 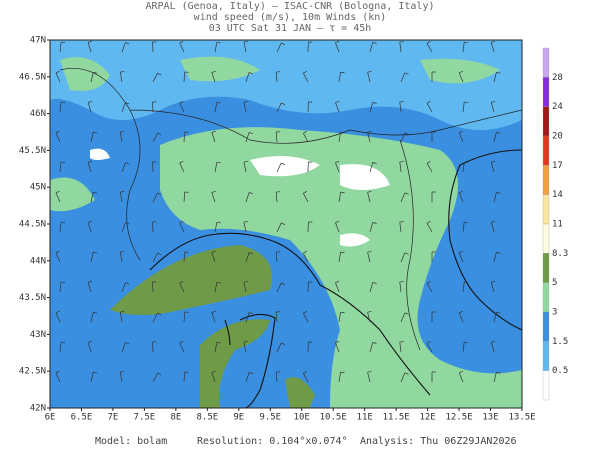 What do you see at coordinates (557, 137) in the screenshot?
I see `colorbar-label: 20` at bounding box center [557, 137].